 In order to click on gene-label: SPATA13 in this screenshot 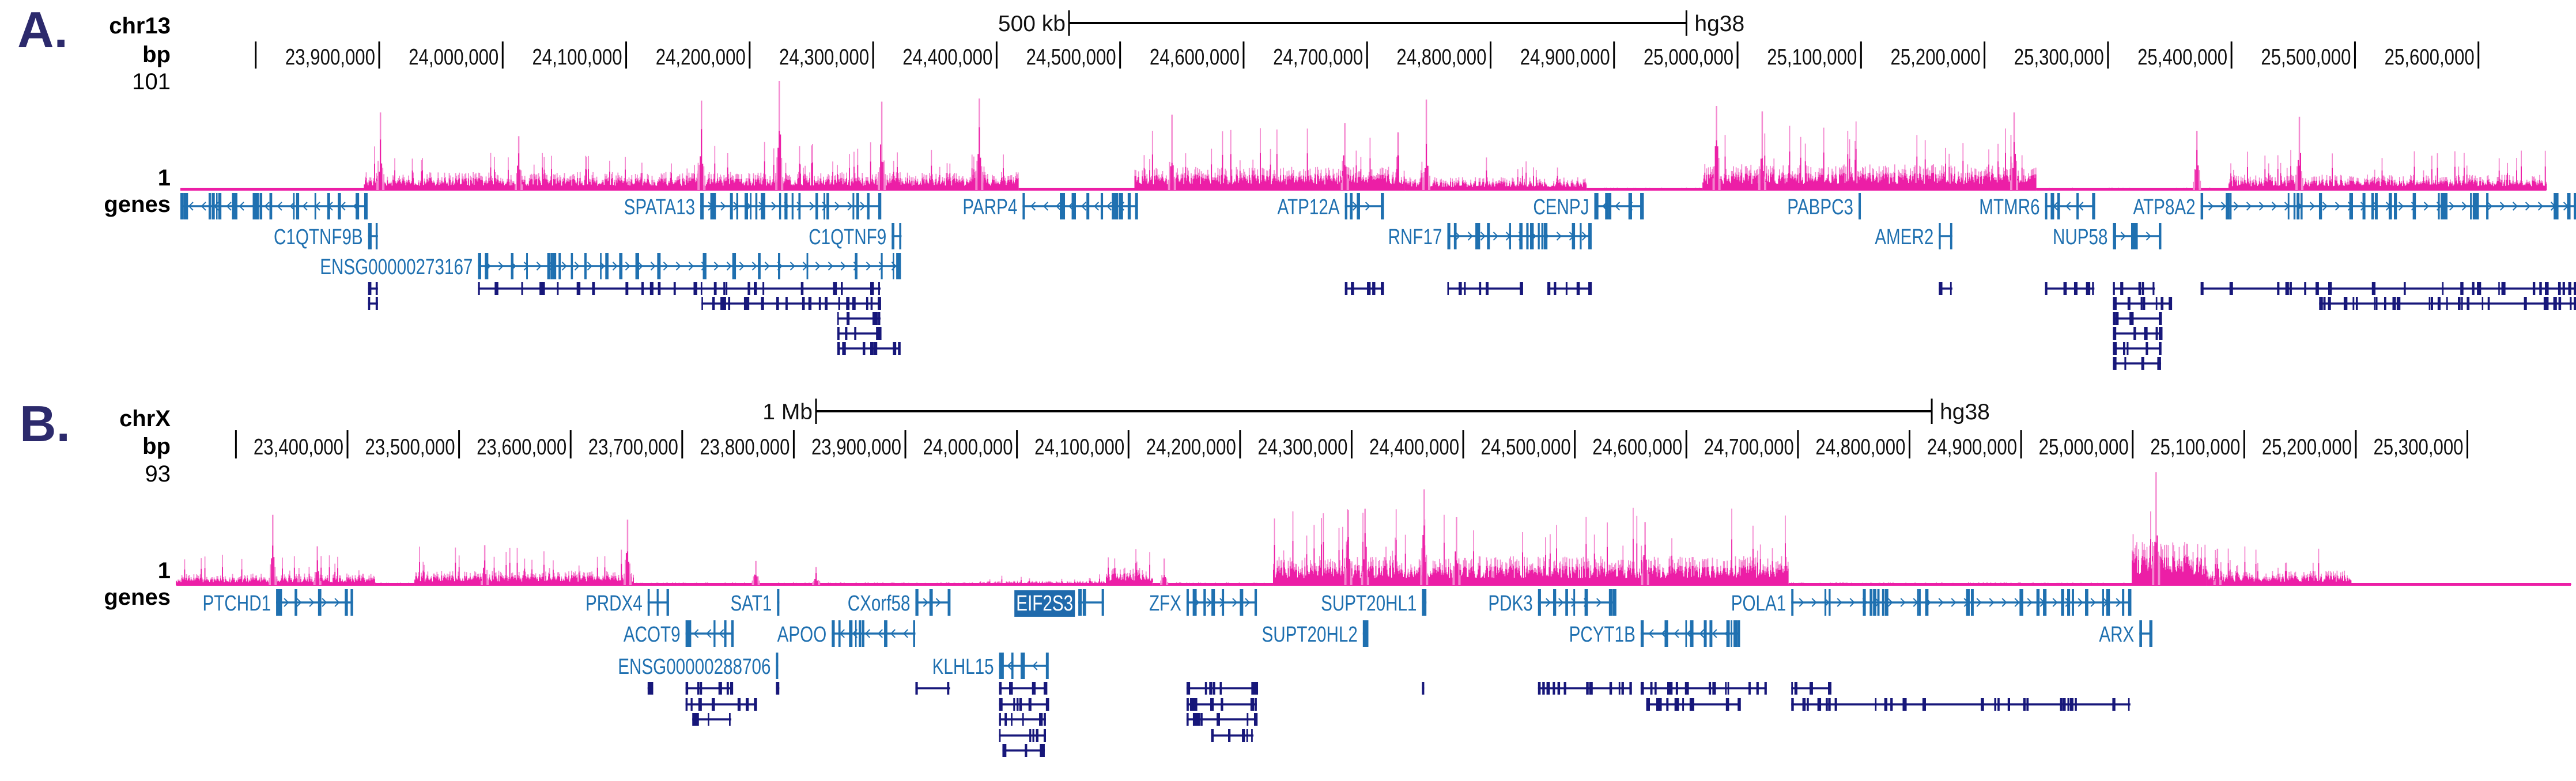, I will do `click(660, 207)`.